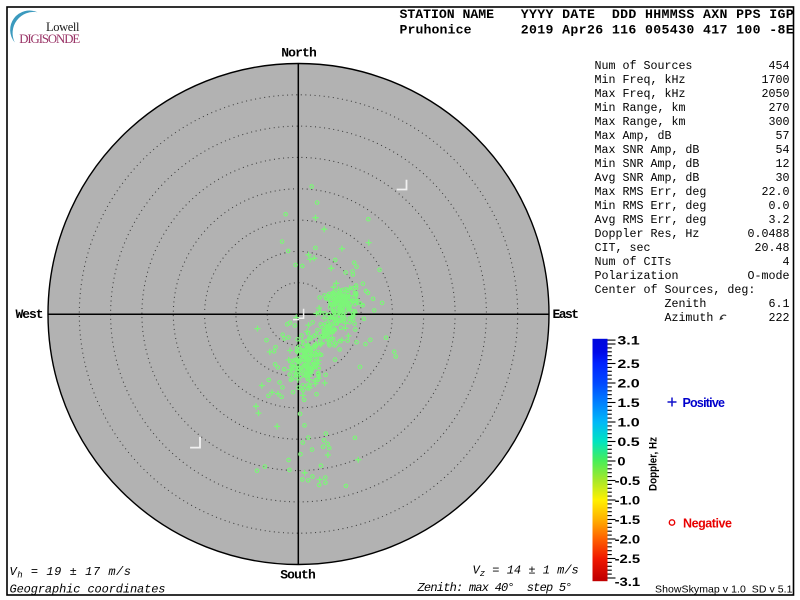  Describe the element at coordinates (779, 318) in the screenshot. I see `svg-text: 222` at that location.